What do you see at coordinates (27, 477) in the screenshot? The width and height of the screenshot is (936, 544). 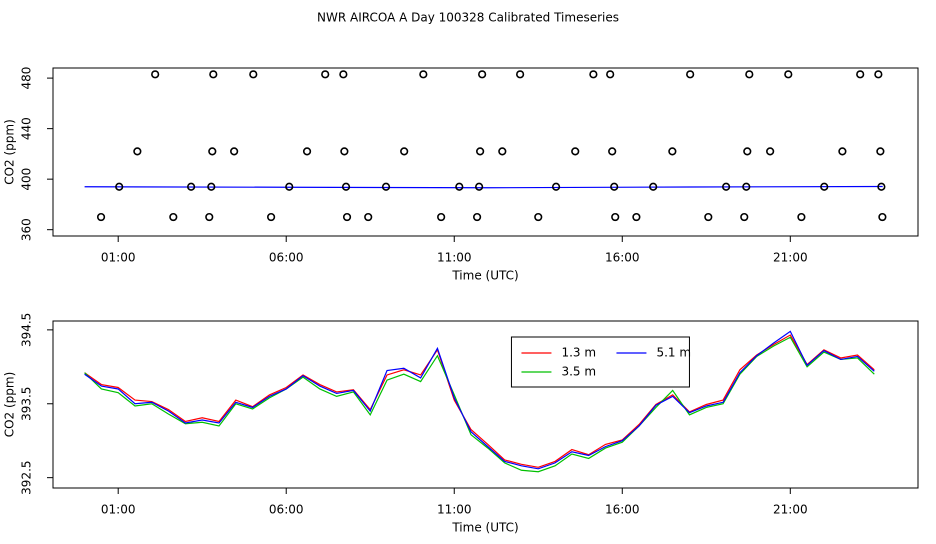 I see `y-tick-label: 392.5` at bounding box center [27, 477].